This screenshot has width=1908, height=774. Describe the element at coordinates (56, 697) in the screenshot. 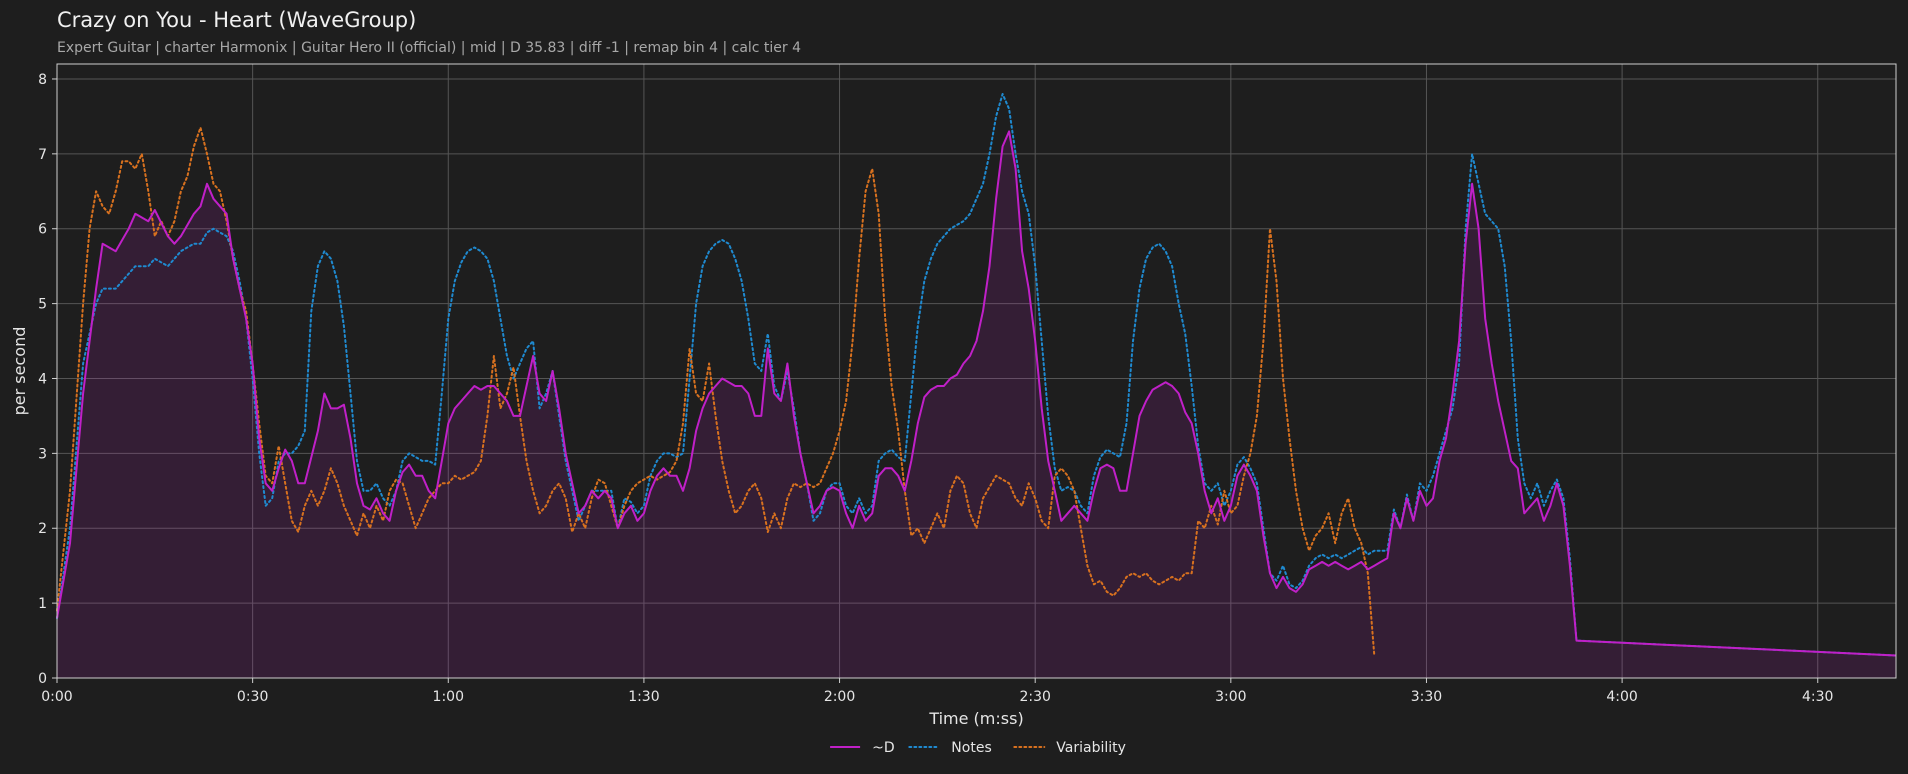

I see `x-tick-label: 0:00` at that location.